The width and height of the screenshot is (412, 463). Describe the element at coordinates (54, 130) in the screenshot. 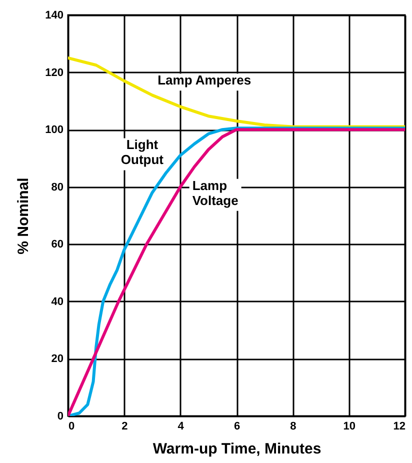

I see `y-tick-label: 100` at that location.